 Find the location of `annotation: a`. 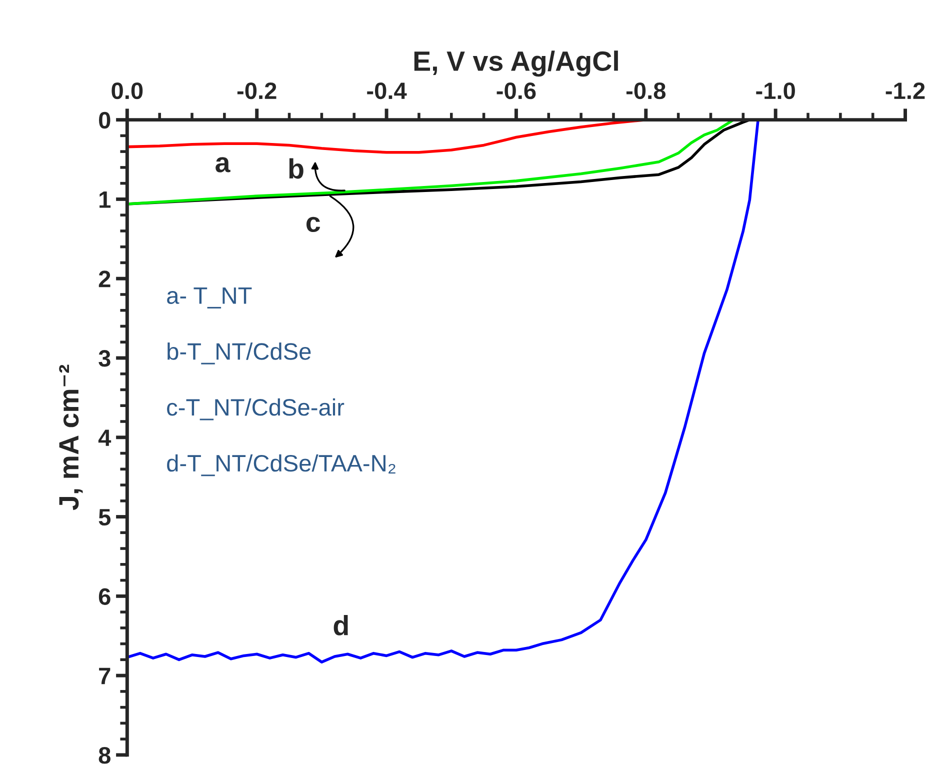

annotation: a is located at coordinates (223, 164).